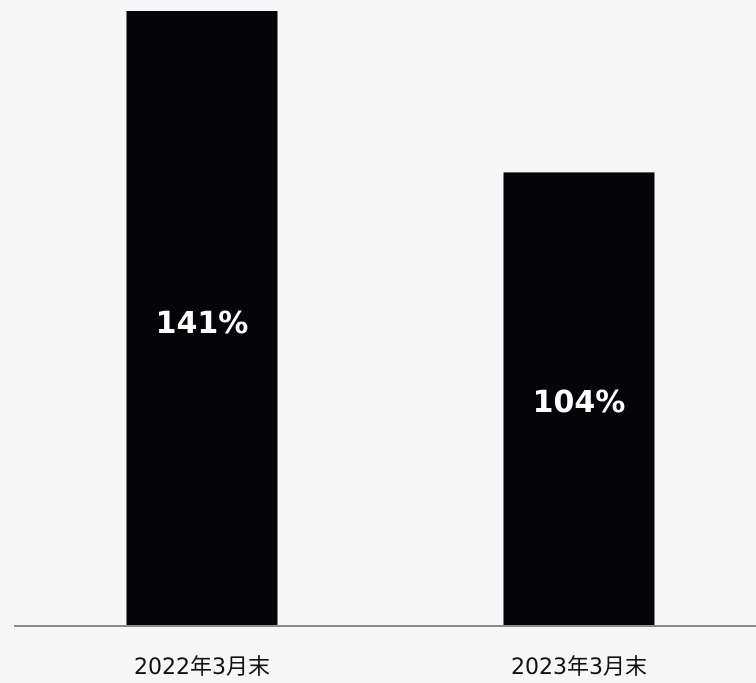 The height and width of the screenshot is (683, 756). Describe the element at coordinates (579, 402) in the screenshot. I see `bar-value-label-2: 104%` at that location.